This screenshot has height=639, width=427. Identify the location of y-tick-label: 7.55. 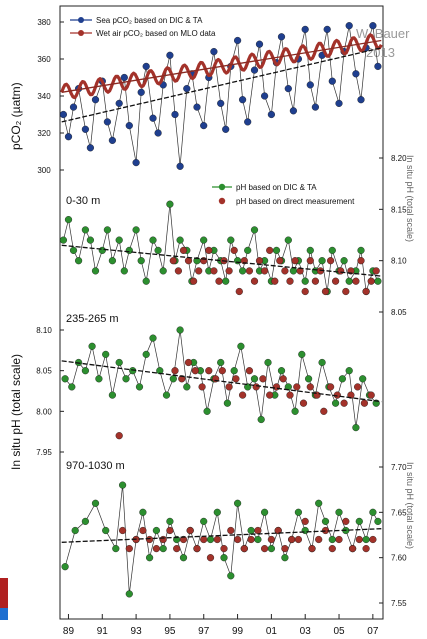
(399, 603).